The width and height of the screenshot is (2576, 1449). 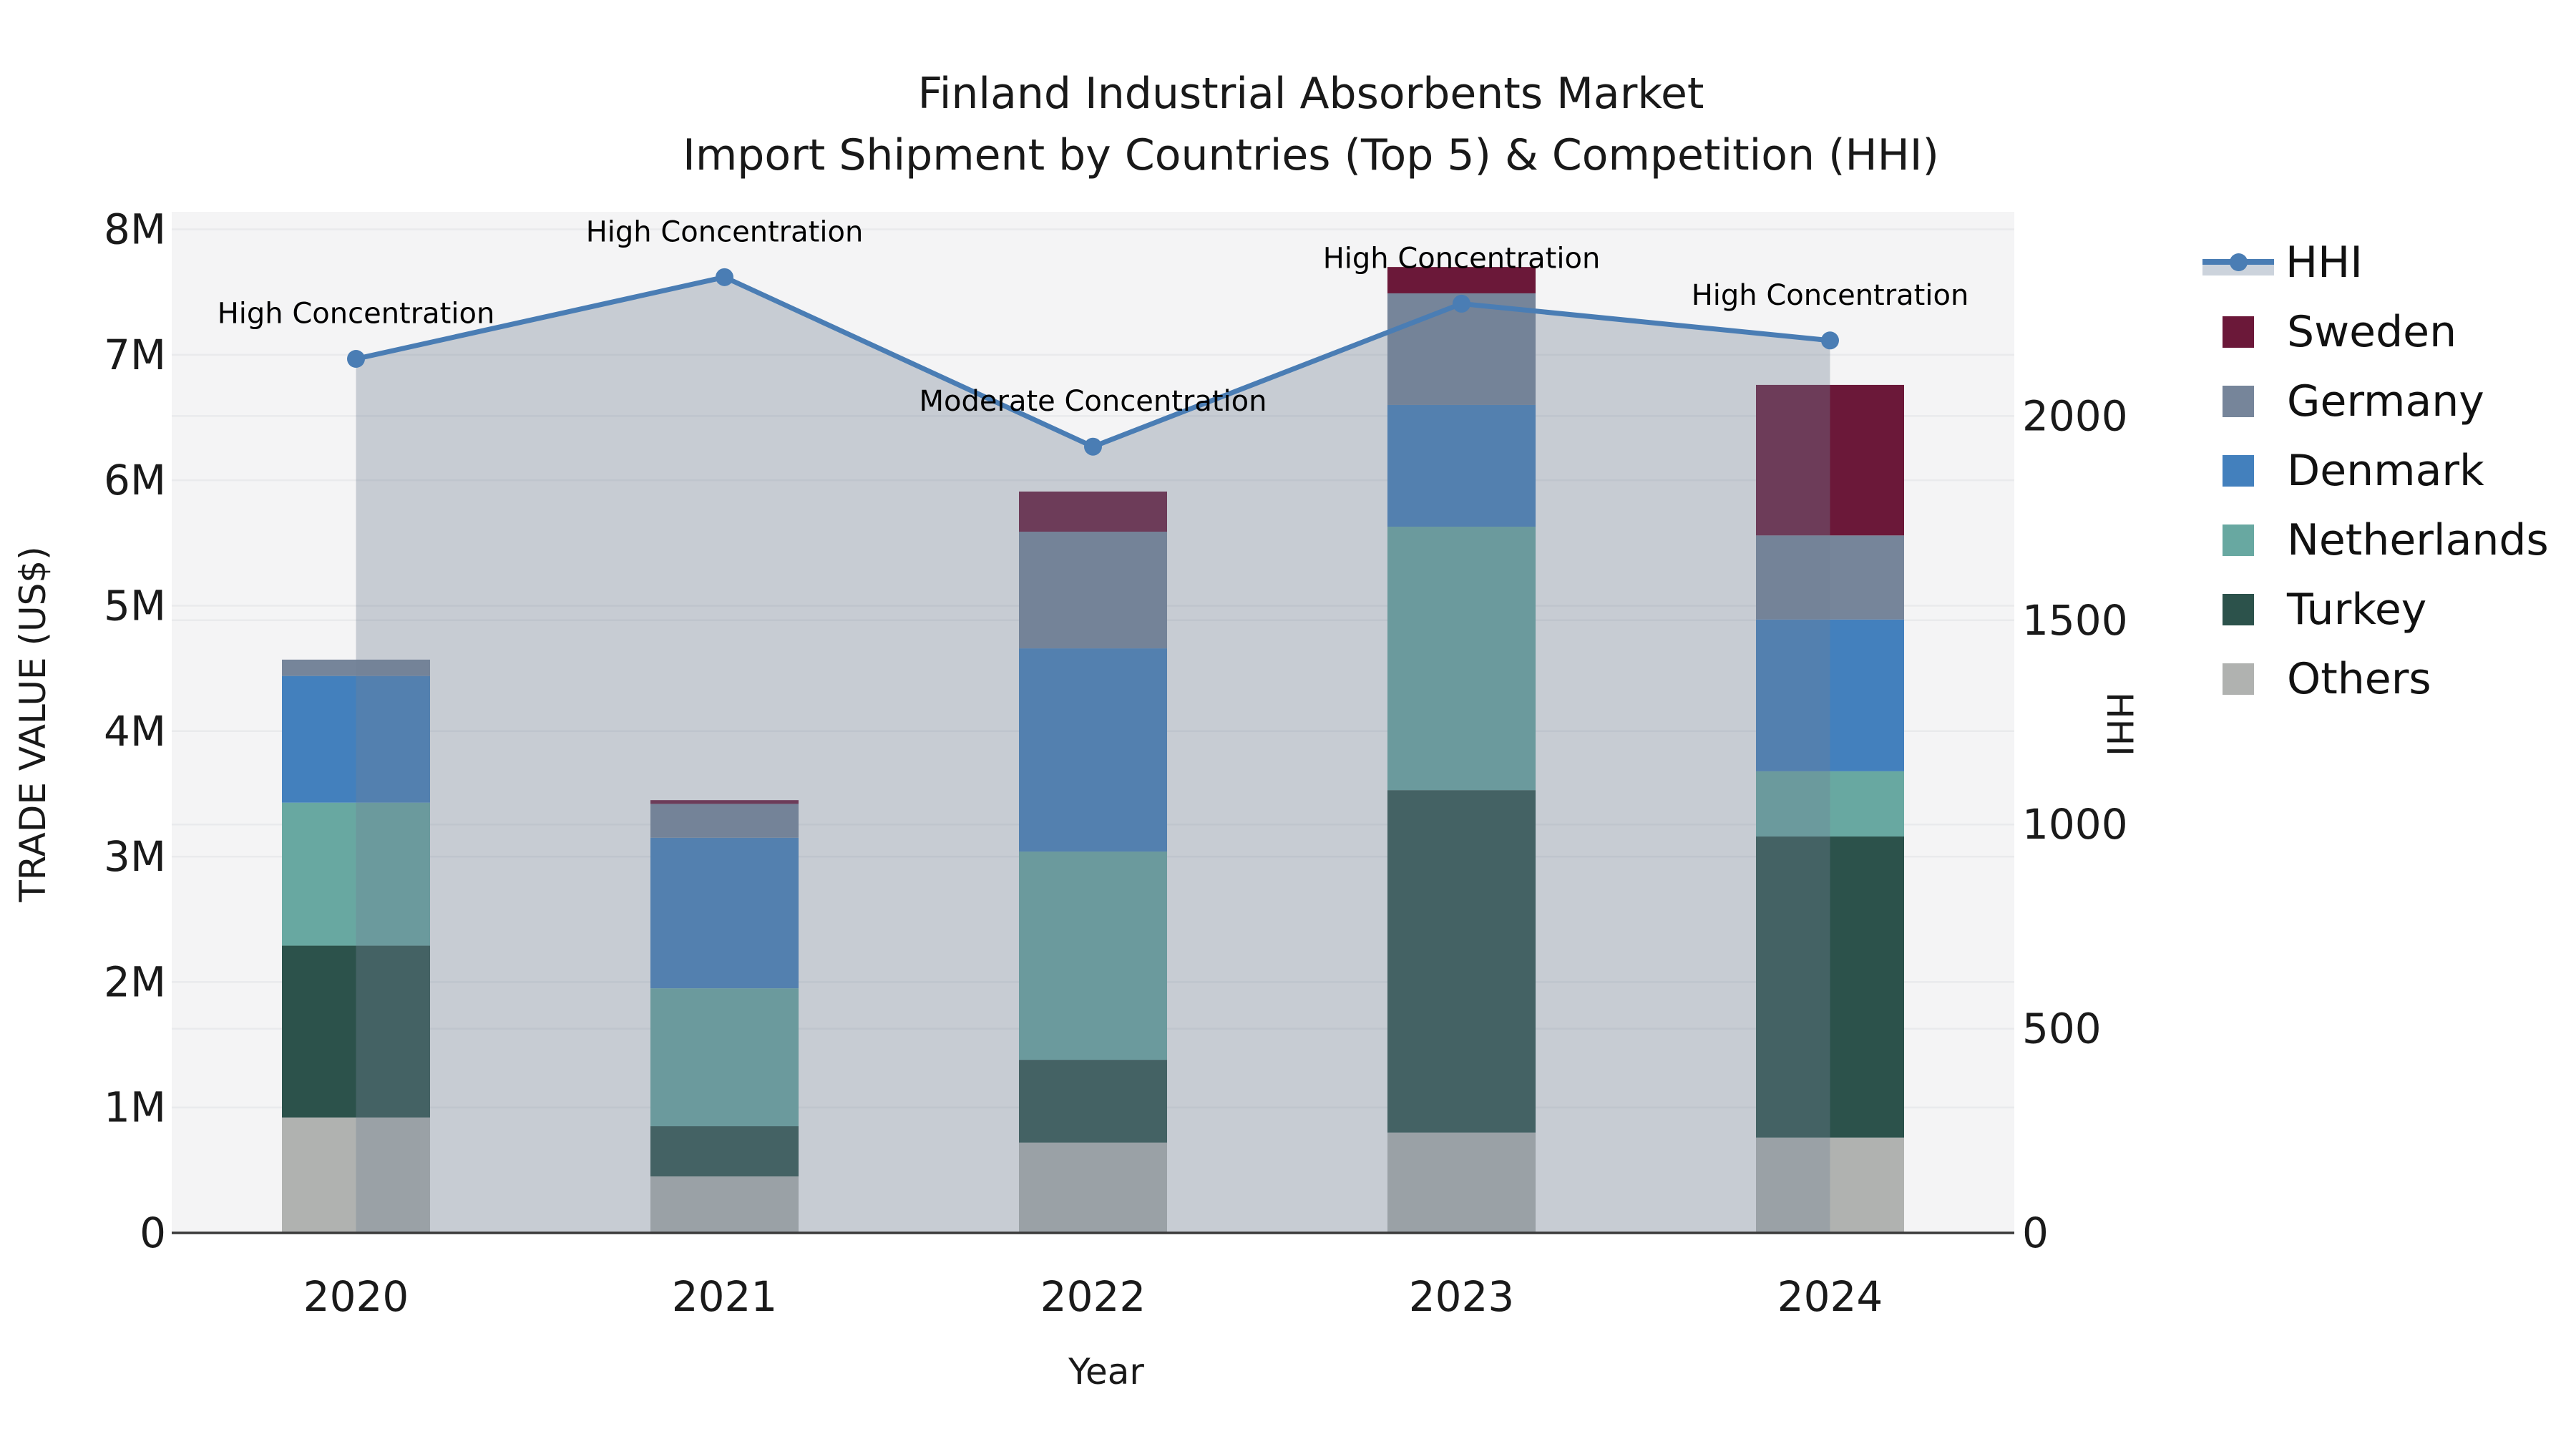 What do you see at coordinates (135, 1107) in the screenshot?
I see `left-tick-label: 1M` at bounding box center [135, 1107].